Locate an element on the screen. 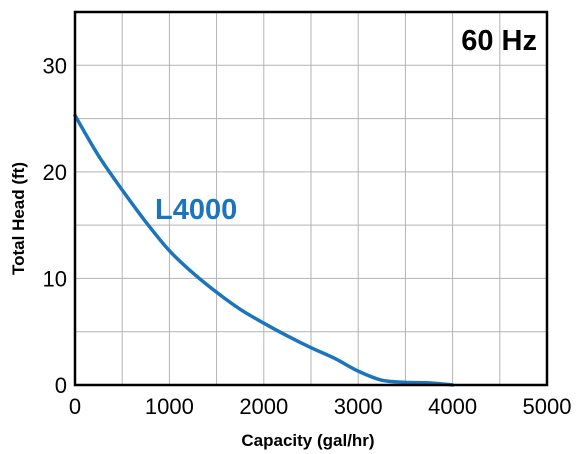 The width and height of the screenshot is (582, 454). x-axis-title: Capacity (gal/hr) is located at coordinates (307, 440).